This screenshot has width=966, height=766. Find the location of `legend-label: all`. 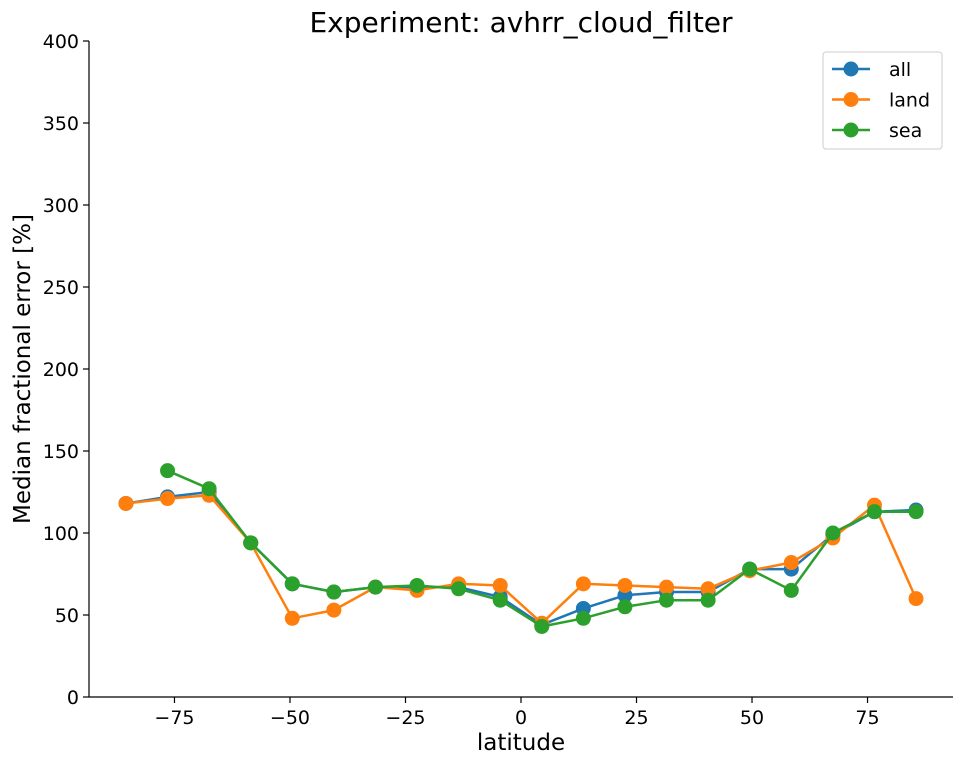

legend-label: all is located at coordinates (900, 70).